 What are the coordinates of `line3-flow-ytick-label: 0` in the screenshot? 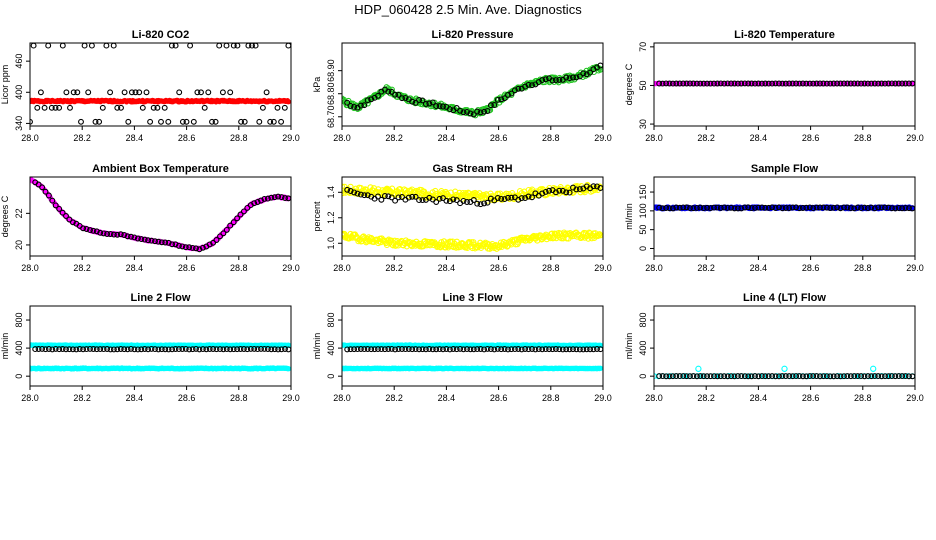 It's located at (331, 376).